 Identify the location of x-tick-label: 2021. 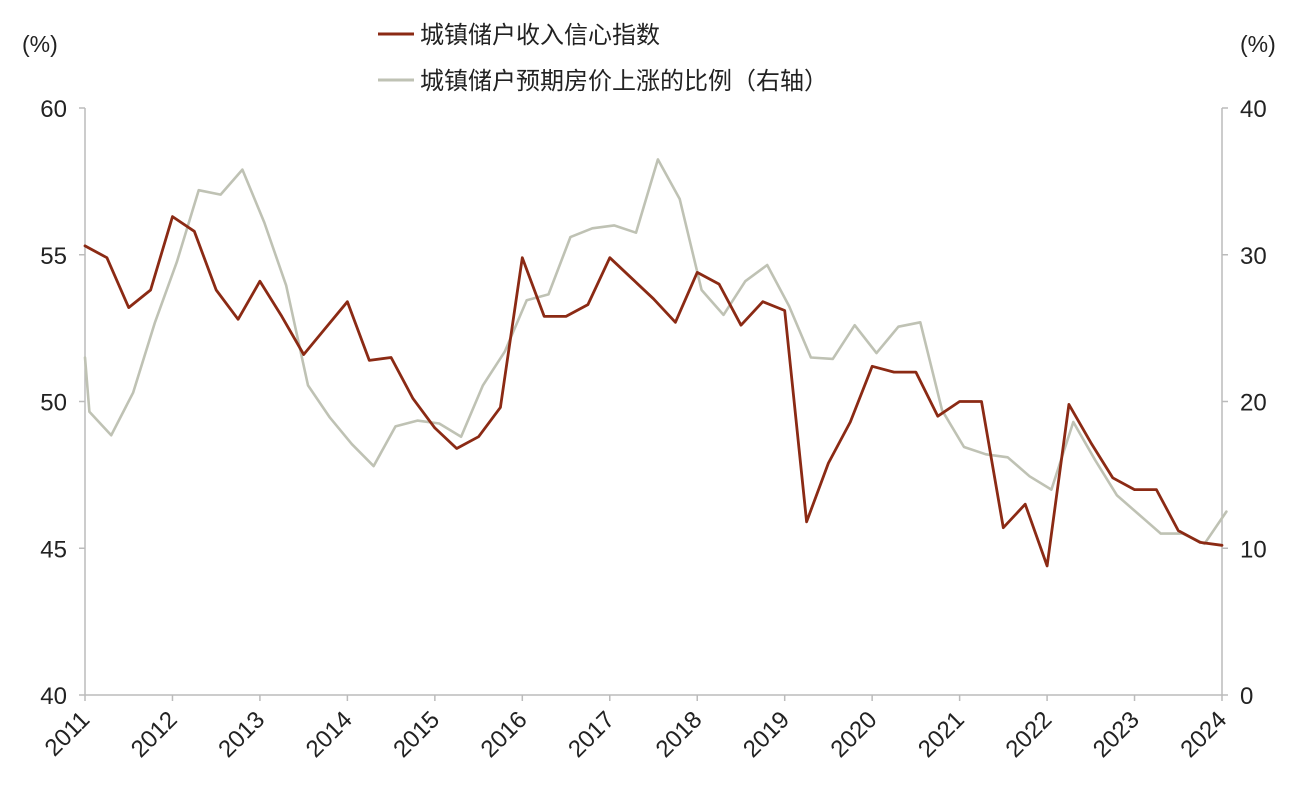
(941, 734).